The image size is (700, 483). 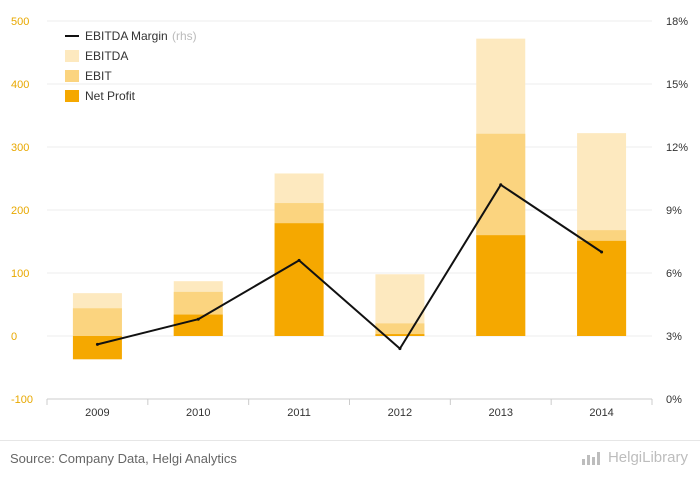 I want to click on bar-chart-logo-icon, so click(x=592, y=458).